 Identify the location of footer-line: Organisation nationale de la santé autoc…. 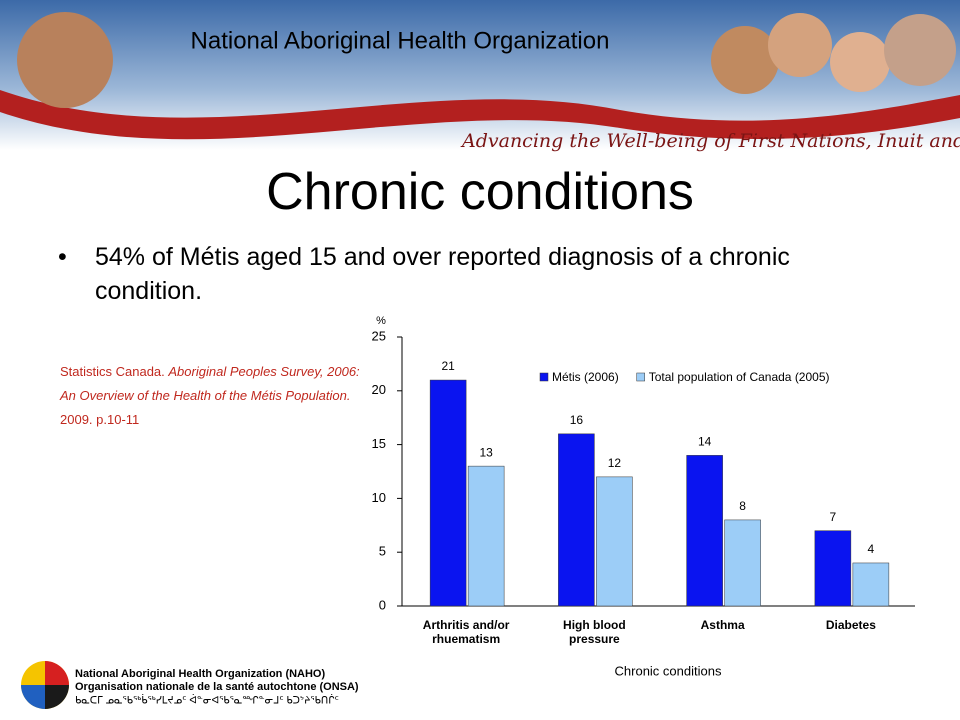
(217, 687).